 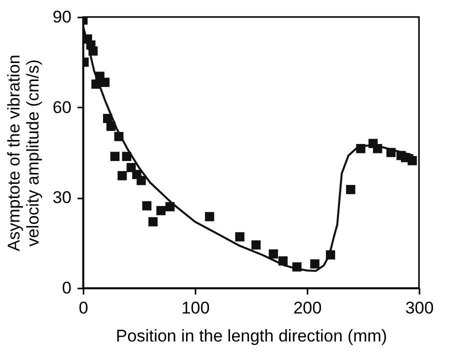 What do you see at coordinates (195, 308) in the screenshot?
I see `x-tick-label: 100` at bounding box center [195, 308].